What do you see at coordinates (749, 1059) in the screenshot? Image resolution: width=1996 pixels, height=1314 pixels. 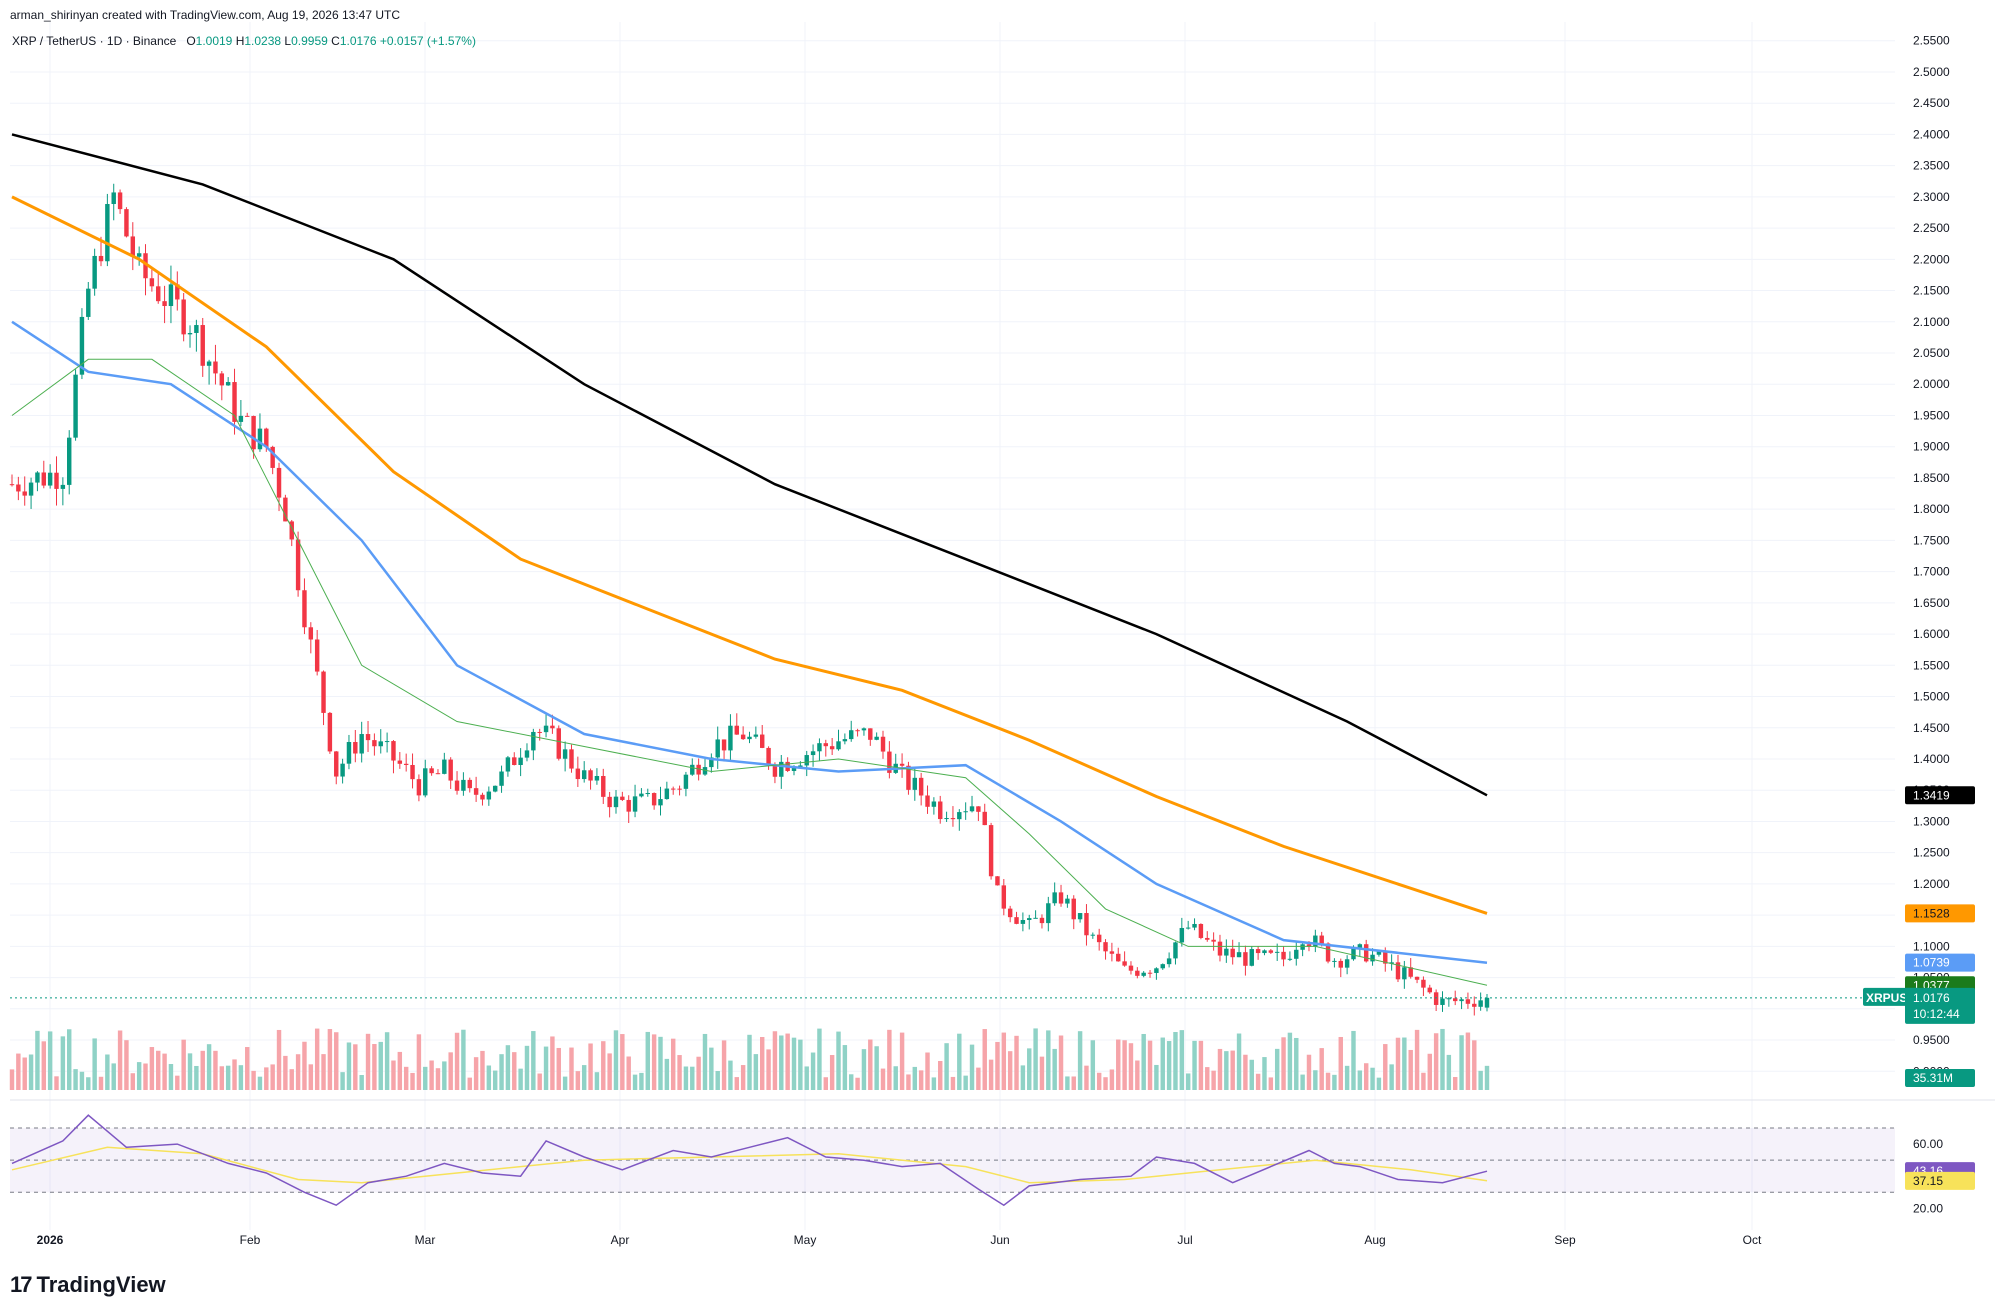 I see `volume-bars` at bounding box center [749, 1059].